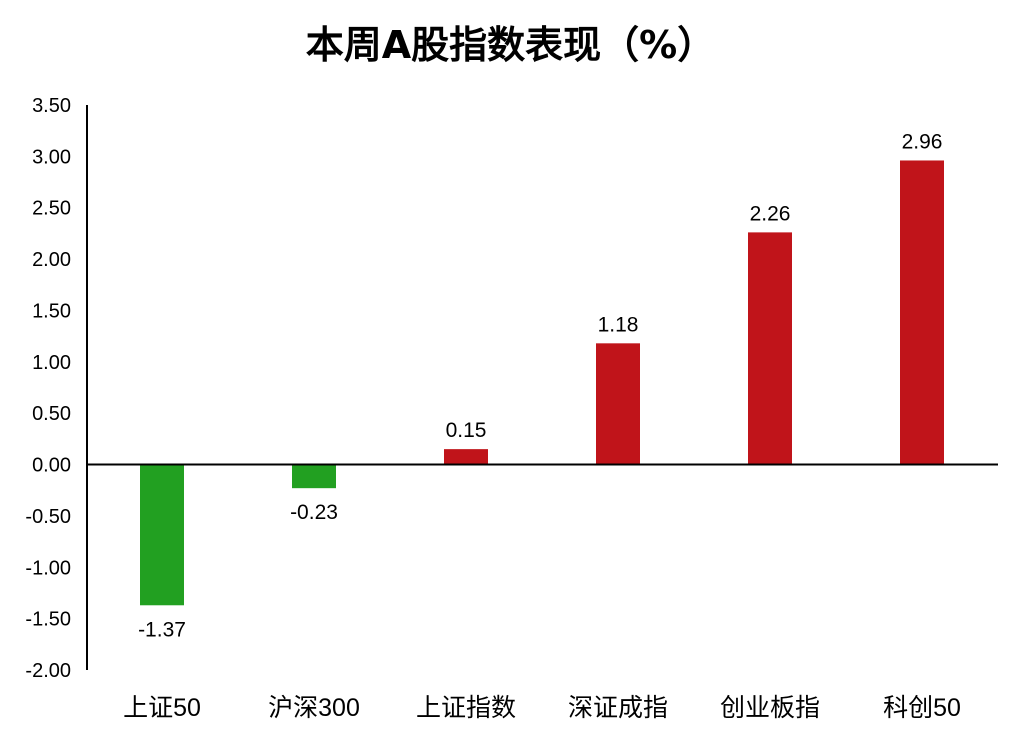 The height and width of the screenshot is (754, 1021). Describe the element at coordinates (466, 430) in the screenshot. I see `data-label: 0.15` at that location.